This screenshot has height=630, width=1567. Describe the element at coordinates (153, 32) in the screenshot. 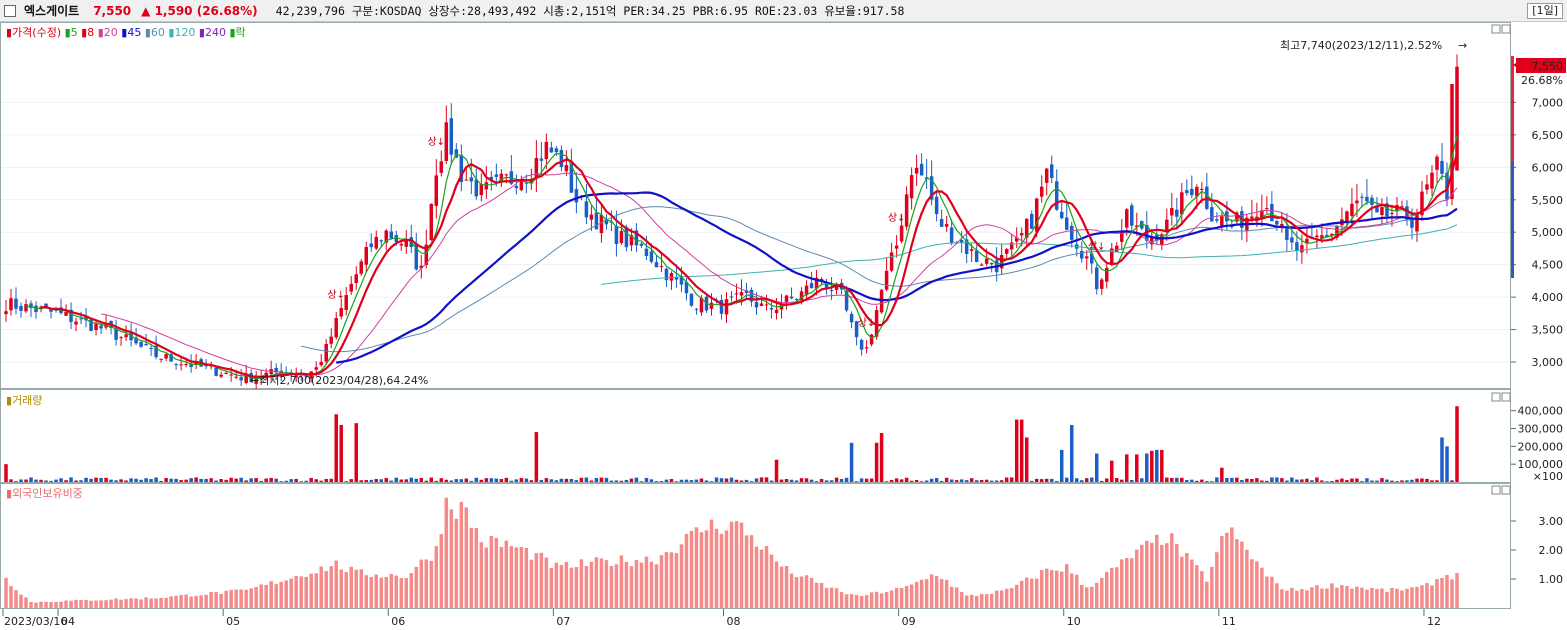

I see `legend-item: ▮60` at that location.